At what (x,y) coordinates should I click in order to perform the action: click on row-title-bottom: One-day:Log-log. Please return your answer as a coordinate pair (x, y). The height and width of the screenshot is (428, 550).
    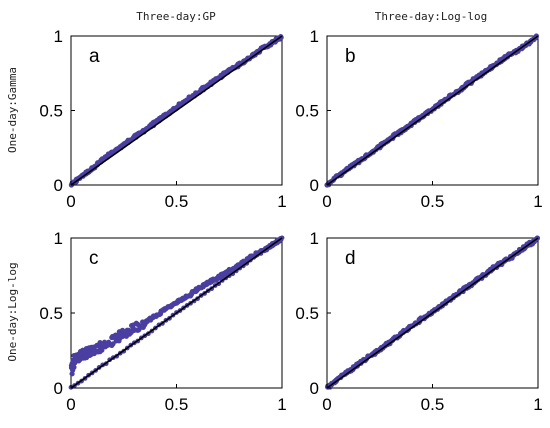
    Looking at the image, I should click on (12, 311).